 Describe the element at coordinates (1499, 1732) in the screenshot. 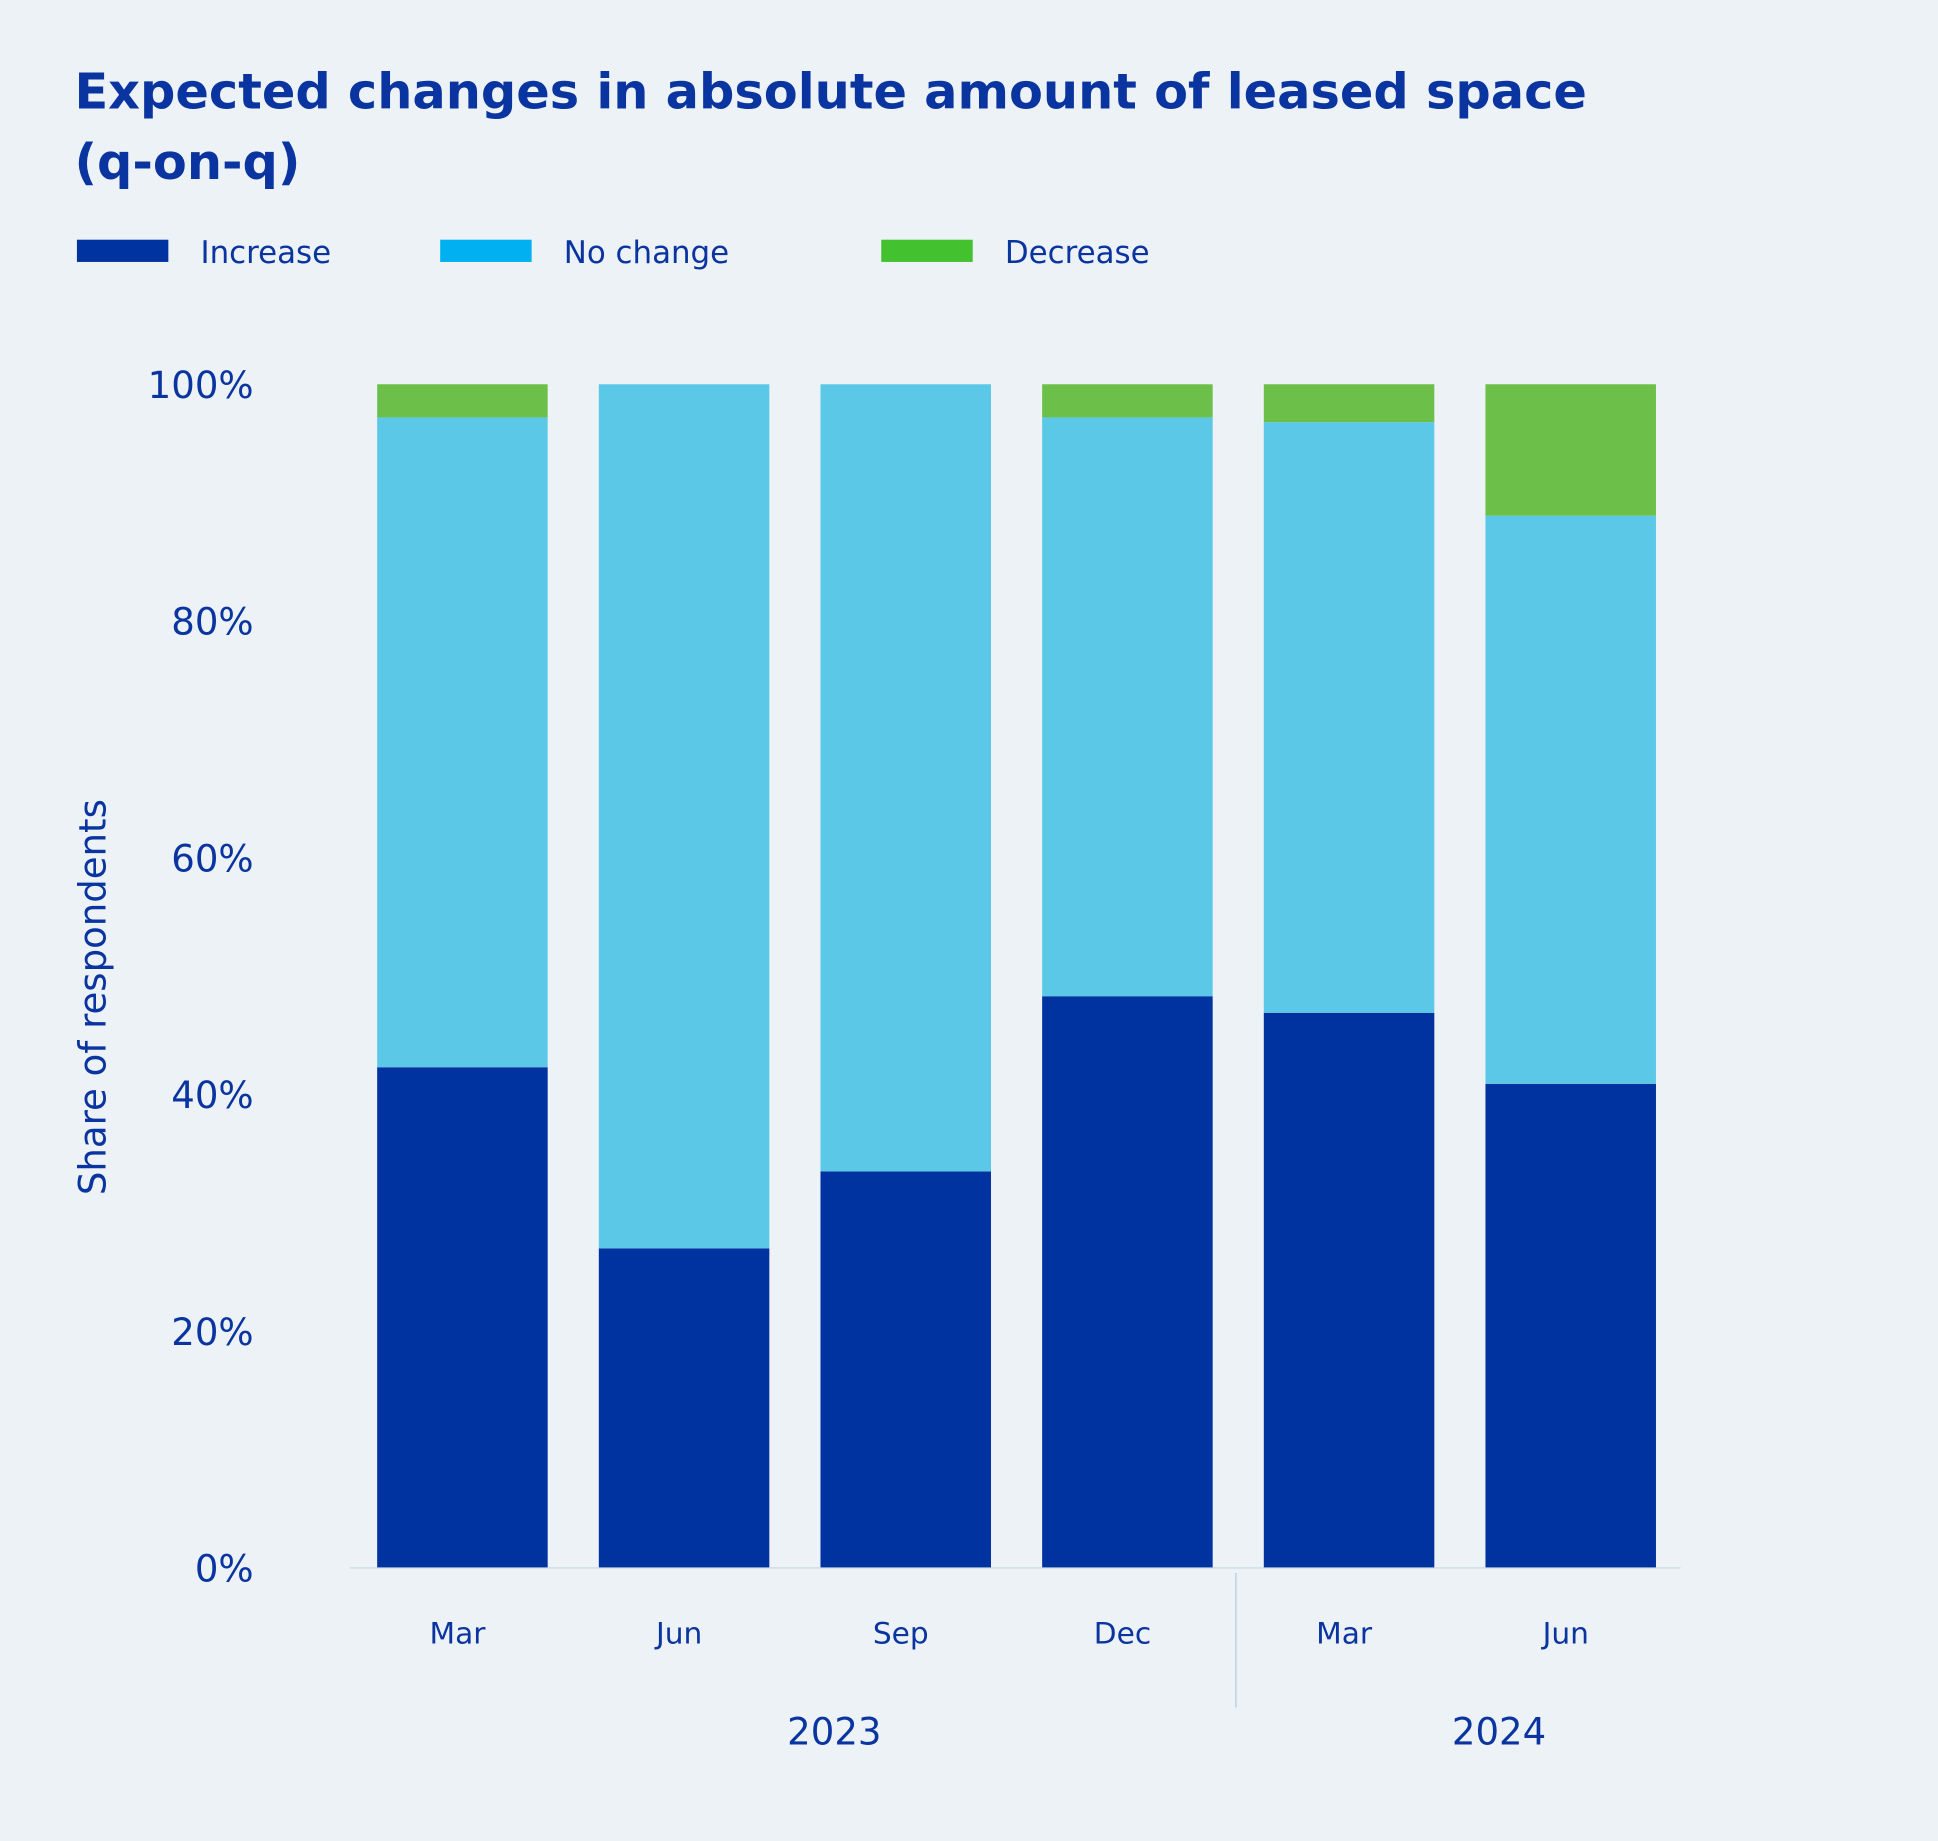

I see `year-label: 2024` at that location.